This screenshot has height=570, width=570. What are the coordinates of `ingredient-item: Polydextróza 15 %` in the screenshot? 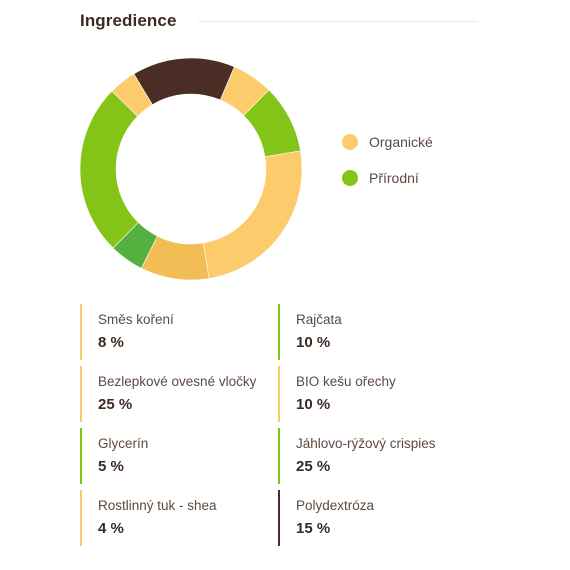 It's located at (377, 518).